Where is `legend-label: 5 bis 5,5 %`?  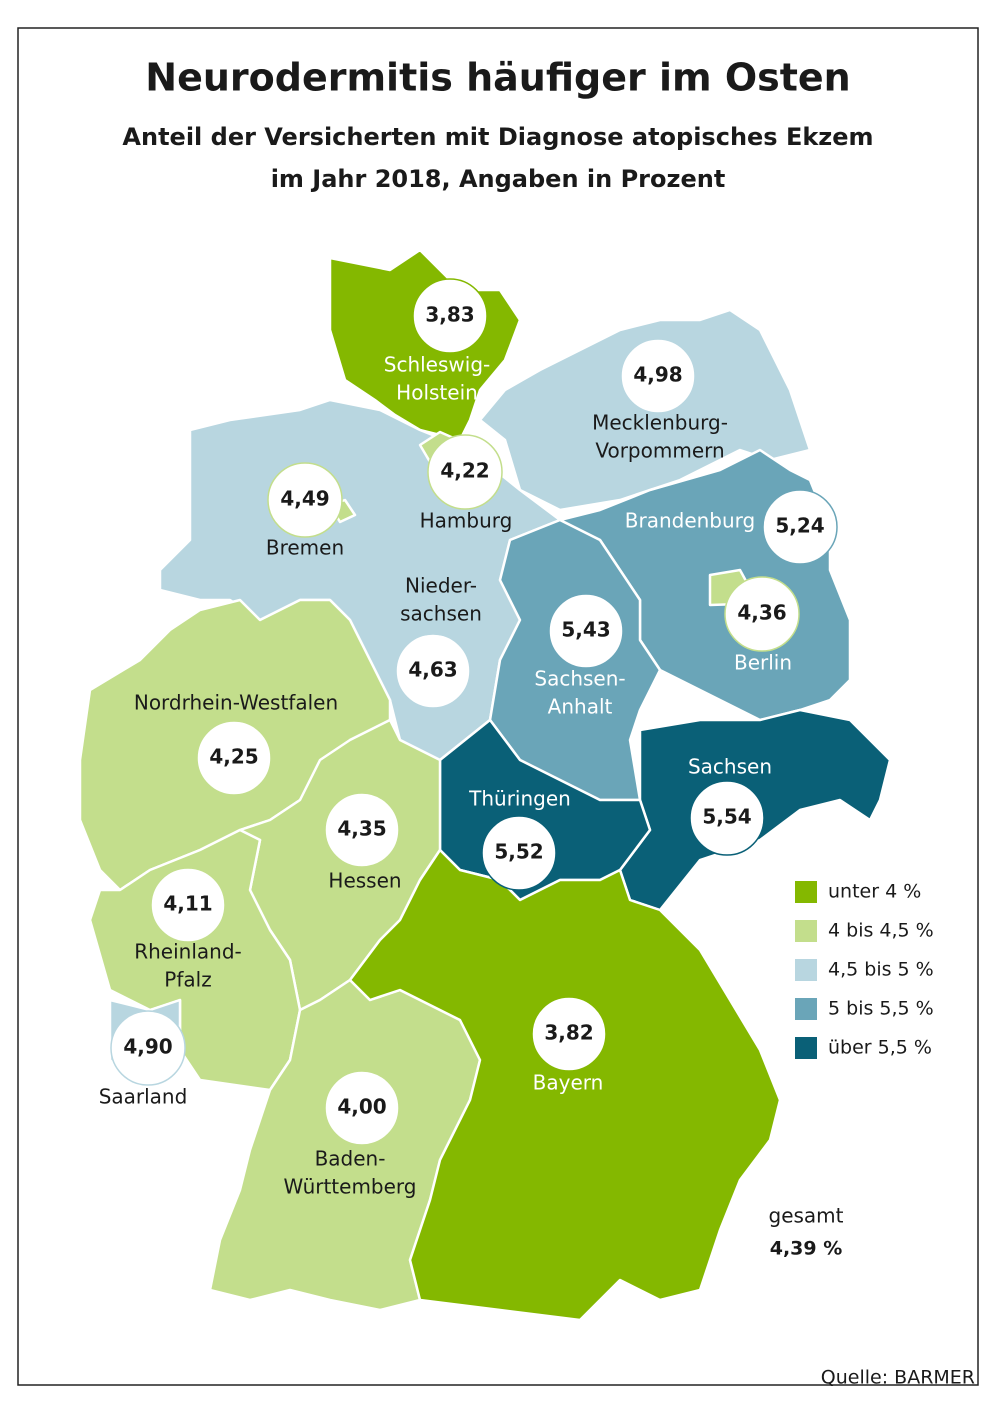 legend-label: 5 bis 5,5 % is located at coordinates (881, 1009).